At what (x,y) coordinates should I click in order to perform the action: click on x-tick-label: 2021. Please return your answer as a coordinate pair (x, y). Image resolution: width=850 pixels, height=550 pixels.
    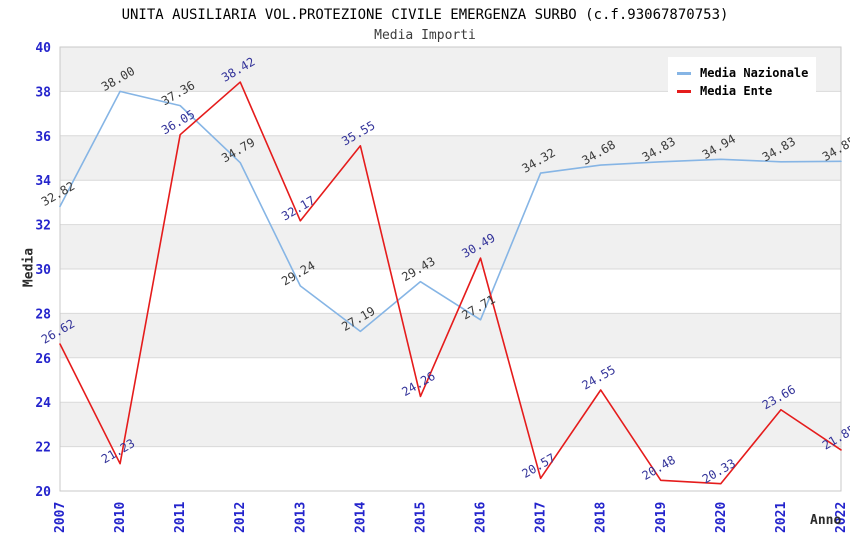
    Looking at the image, I should click on (781, 517).